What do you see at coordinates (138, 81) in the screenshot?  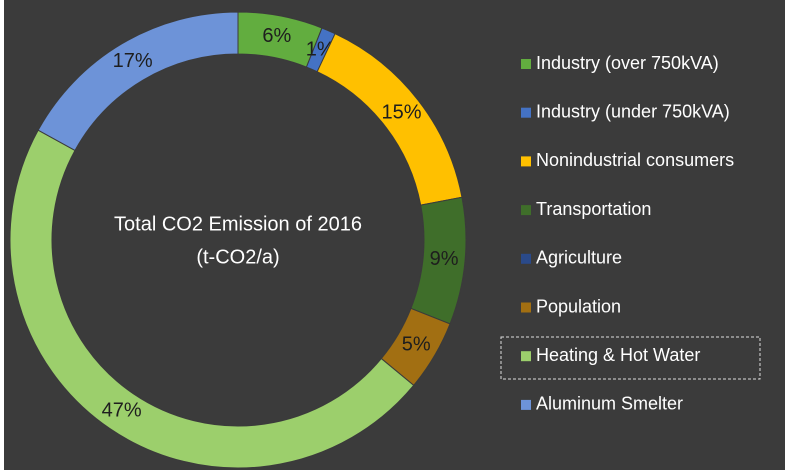 I see `donut-segment` at bounding box center [138, 81].